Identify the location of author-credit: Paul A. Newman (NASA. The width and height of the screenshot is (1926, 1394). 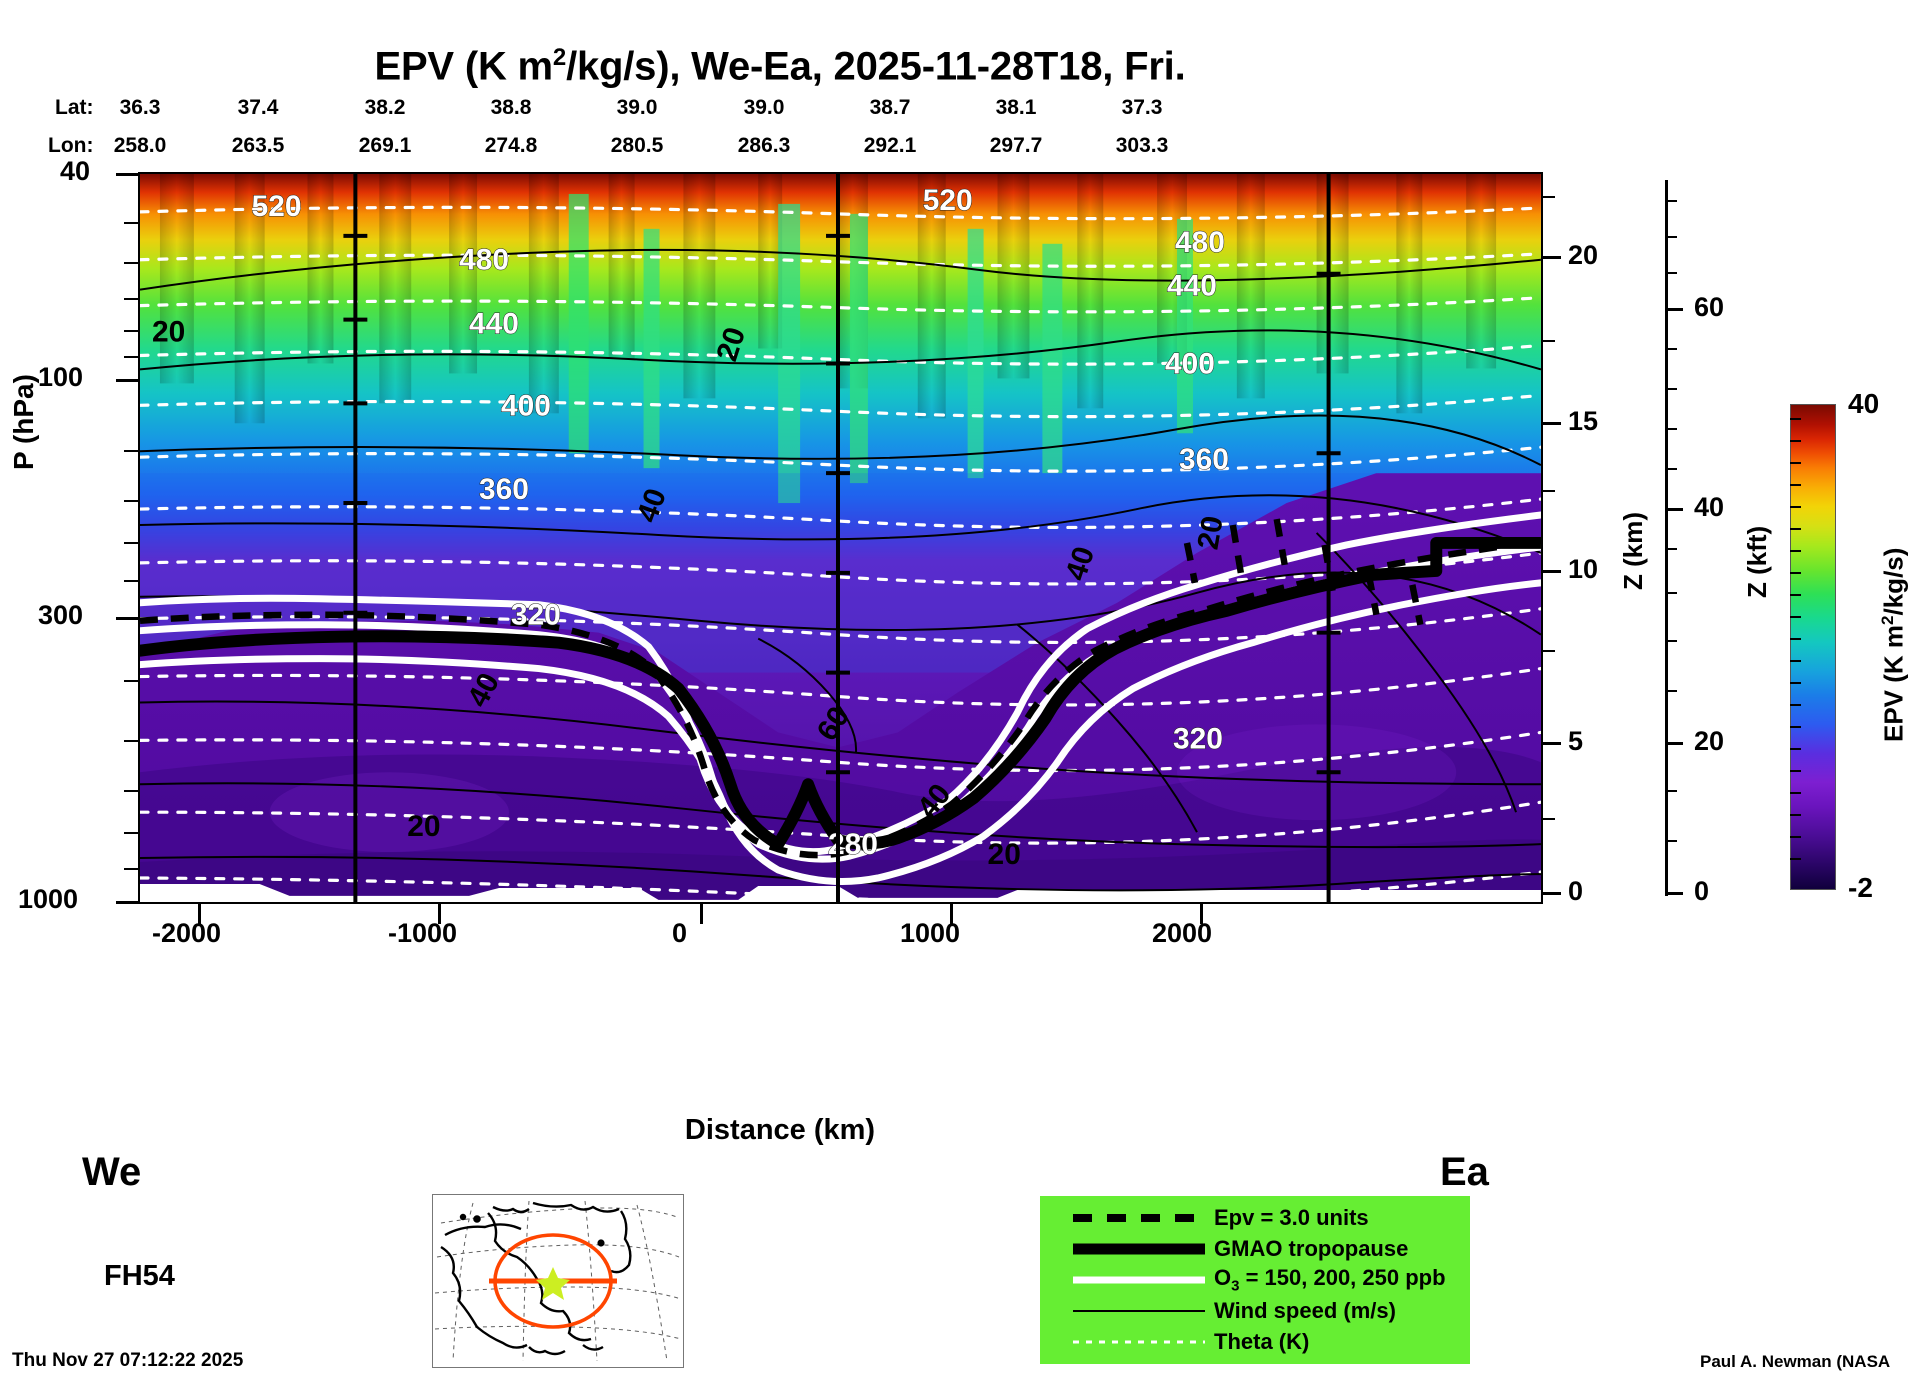
(1795, 1361).